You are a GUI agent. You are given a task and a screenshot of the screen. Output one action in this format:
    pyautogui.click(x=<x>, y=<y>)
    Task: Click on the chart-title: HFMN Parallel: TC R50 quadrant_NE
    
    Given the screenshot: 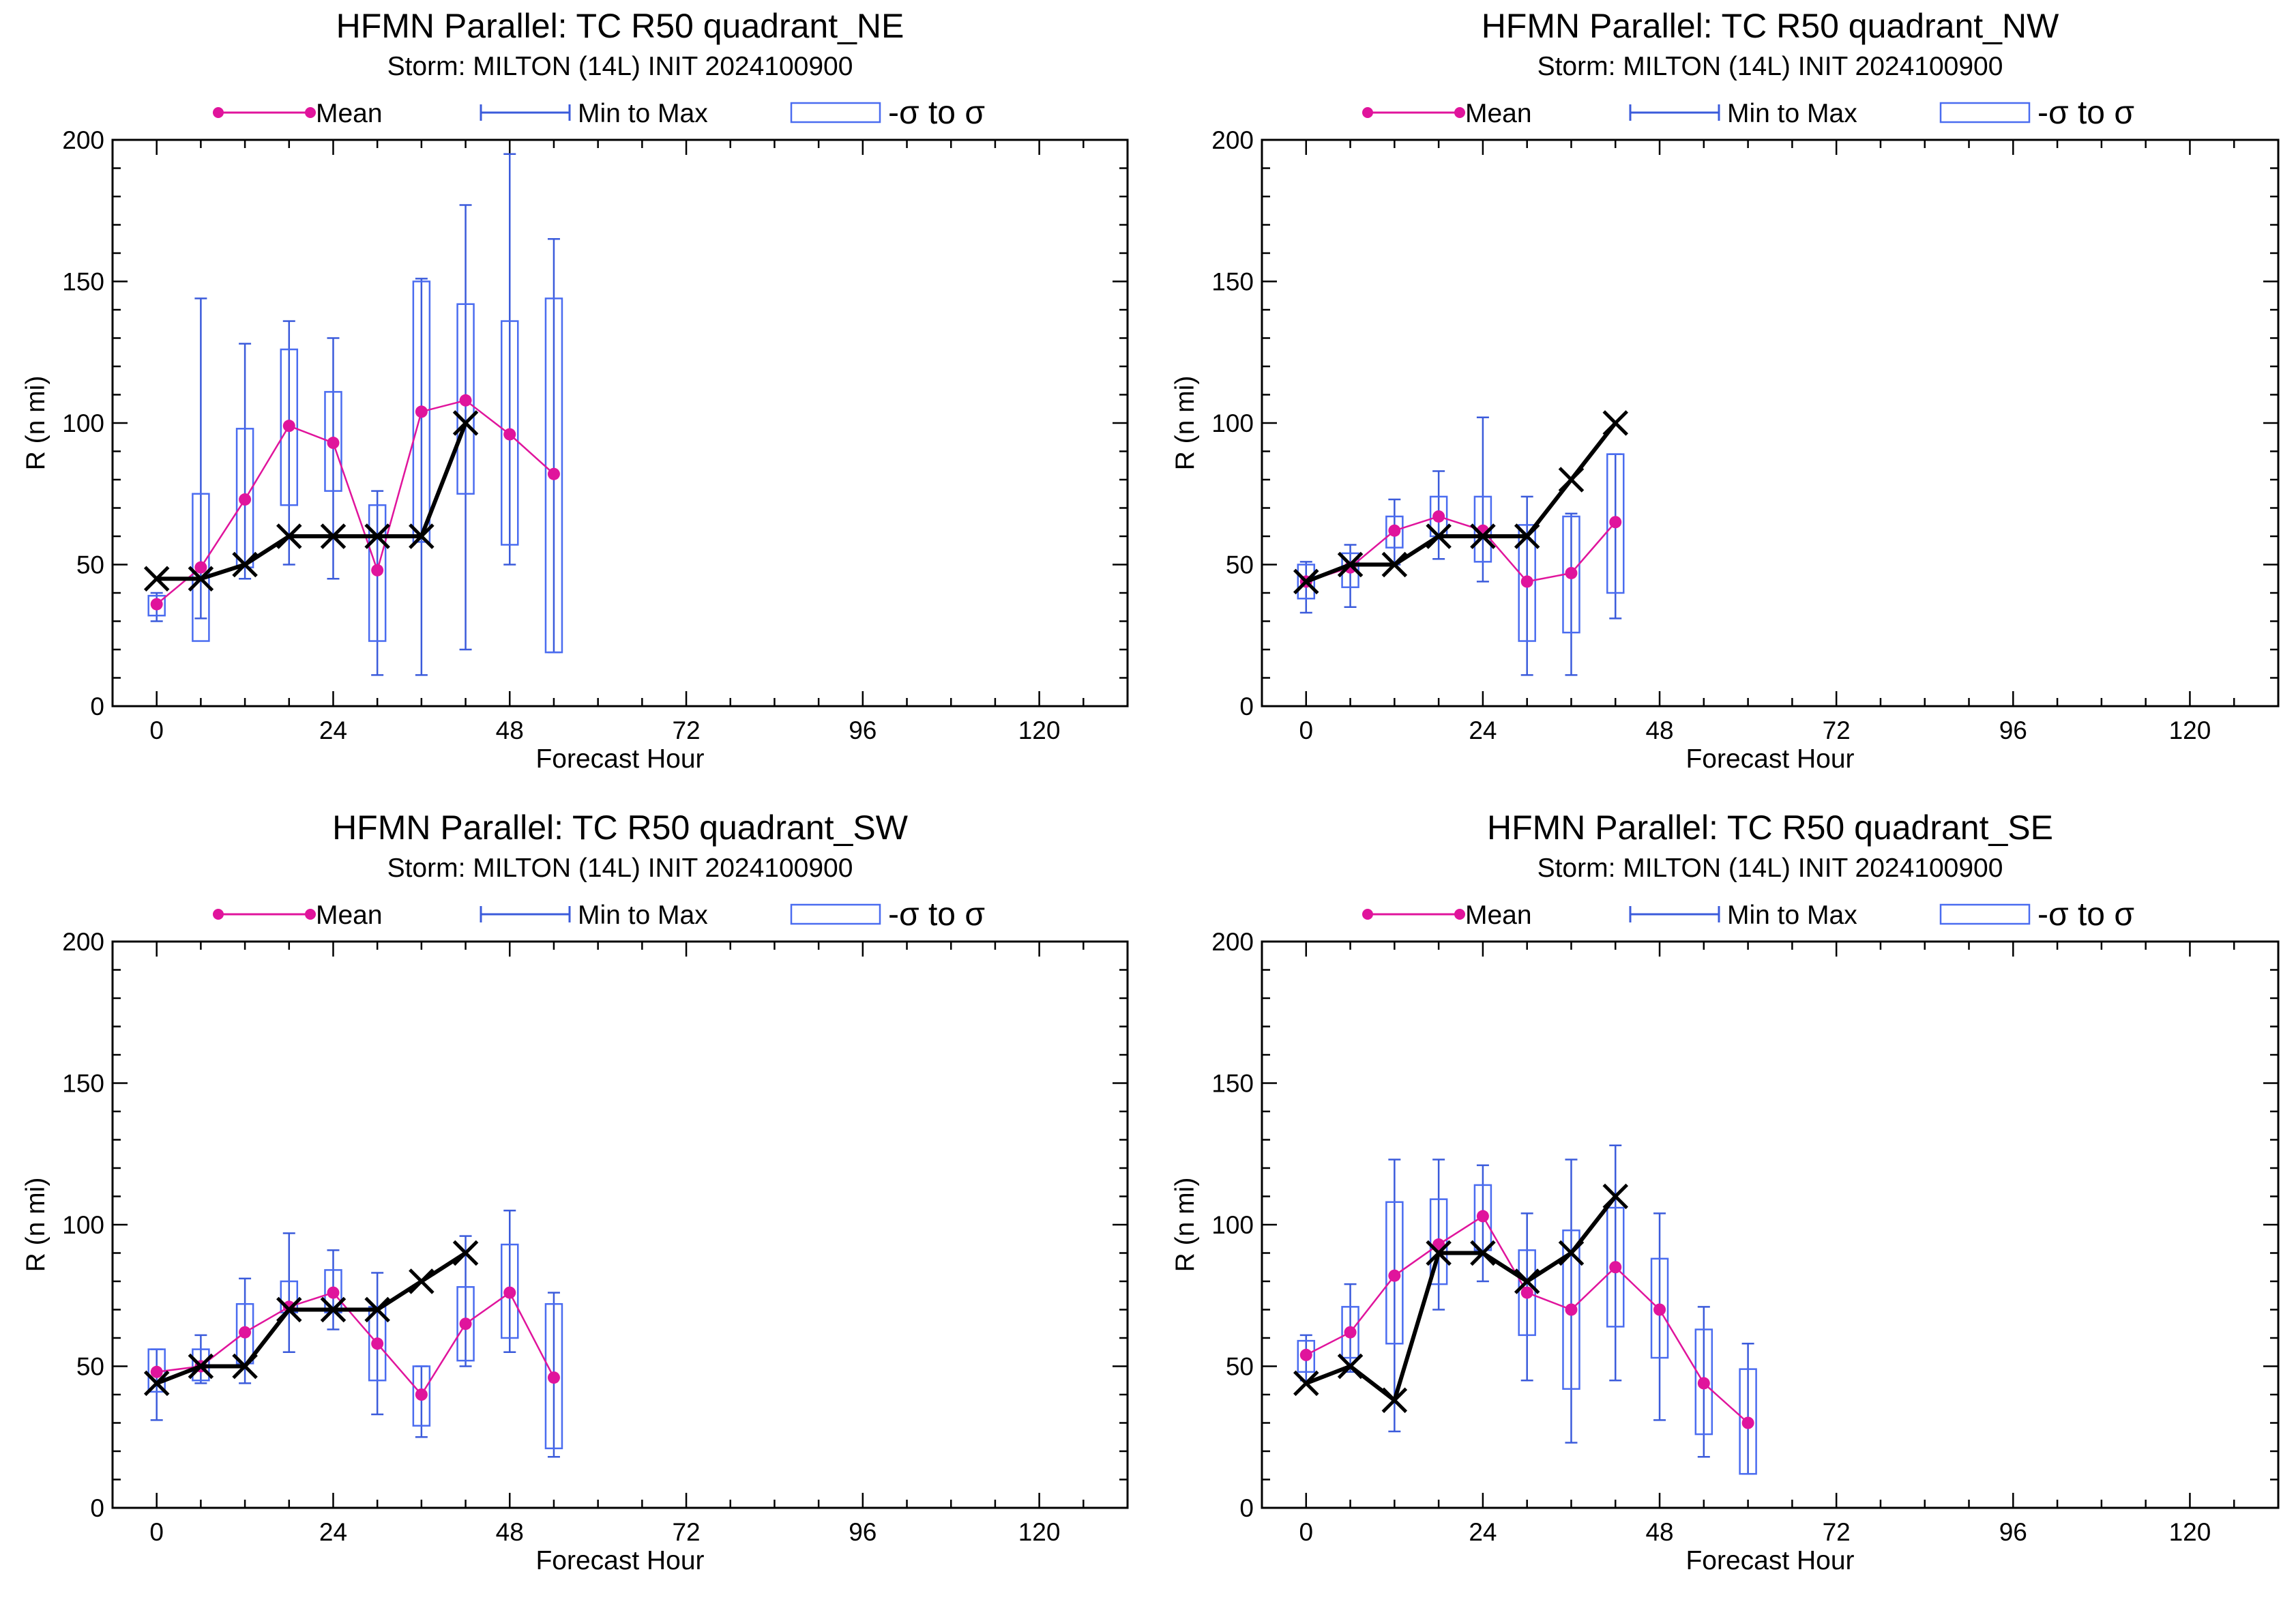 What is the action you would take?
    pyautogui.click(x=620, y=26)
    